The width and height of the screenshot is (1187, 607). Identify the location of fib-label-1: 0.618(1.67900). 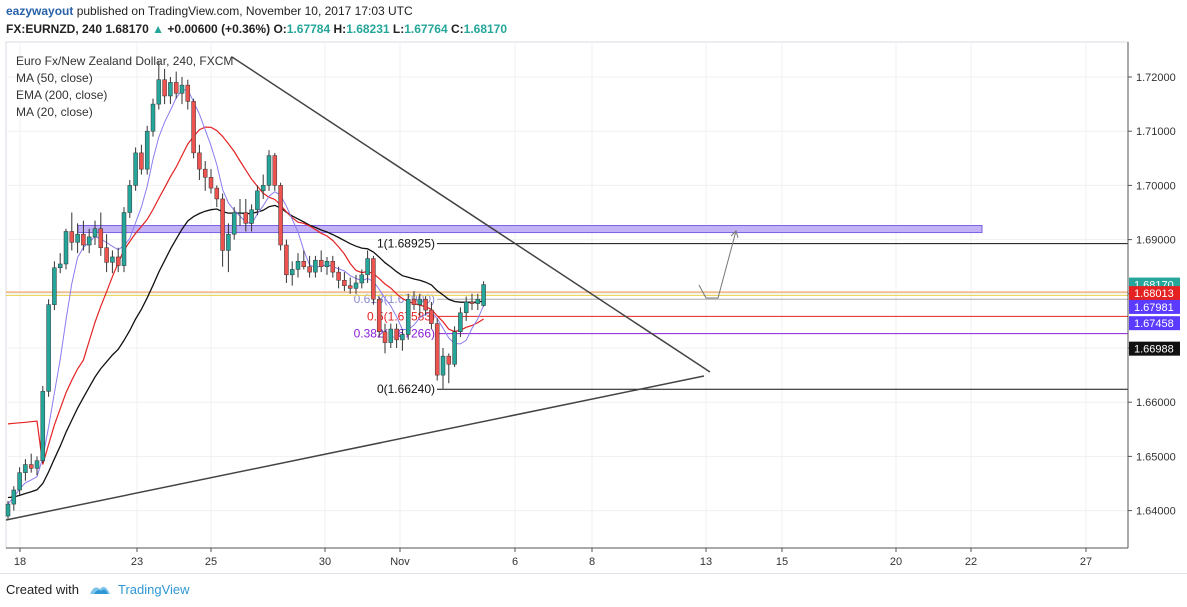
(394, 299).